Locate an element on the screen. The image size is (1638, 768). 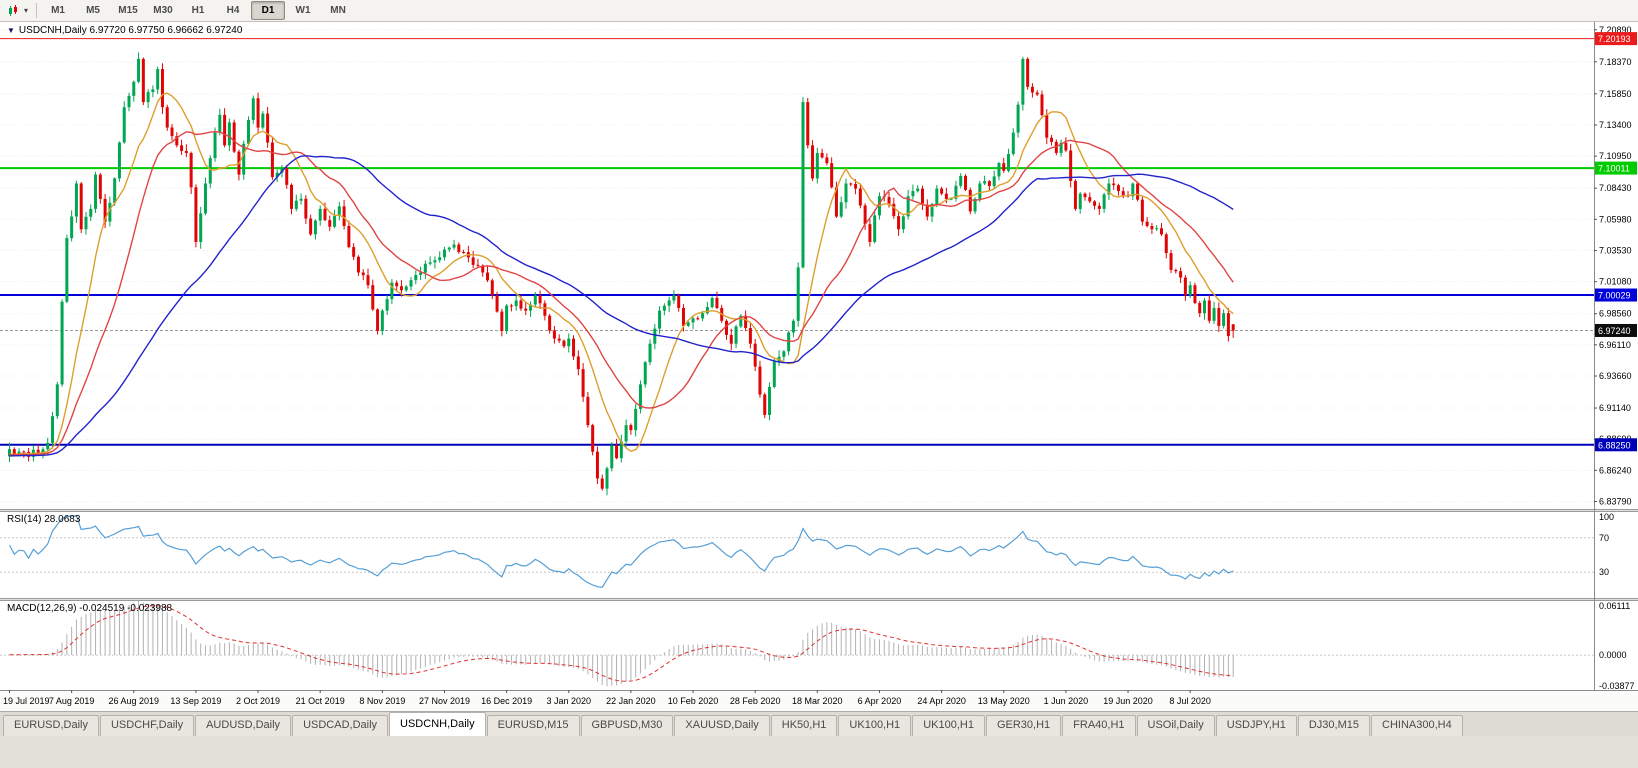
rsi-panel is located at coordinates (797, 551).